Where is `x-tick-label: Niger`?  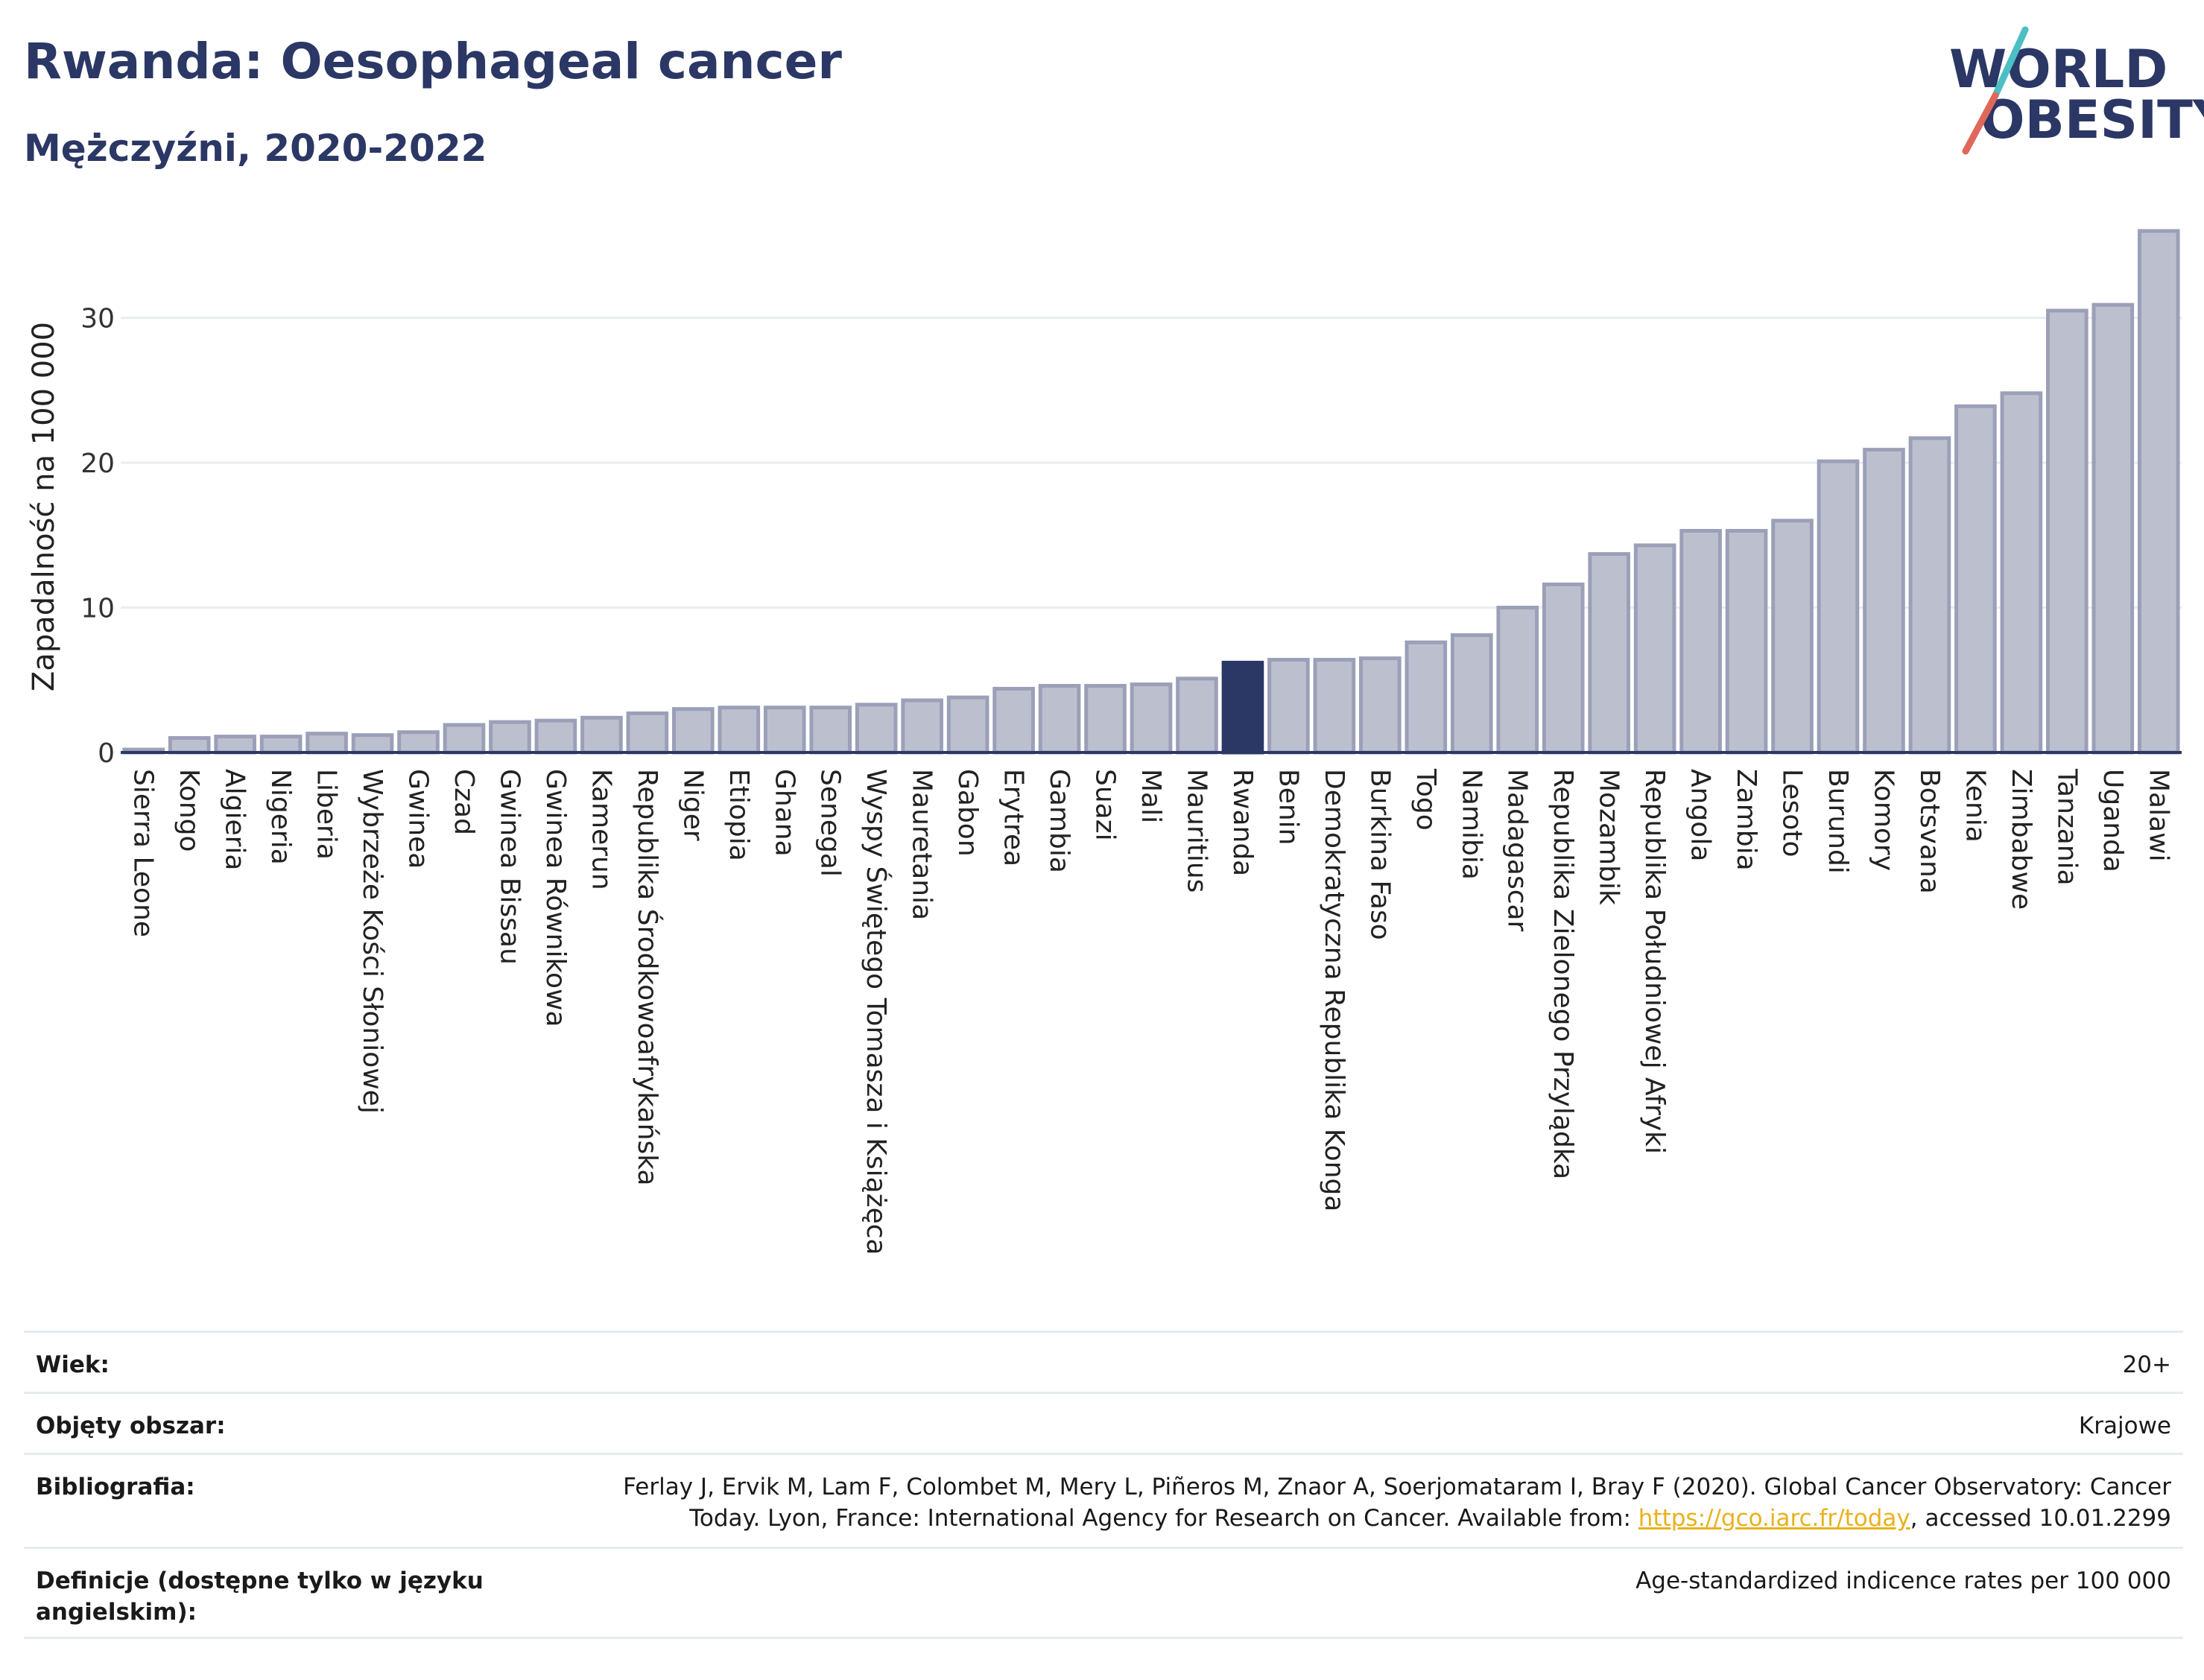
x-tick-label: Niger is located at coordinates (692, 805).